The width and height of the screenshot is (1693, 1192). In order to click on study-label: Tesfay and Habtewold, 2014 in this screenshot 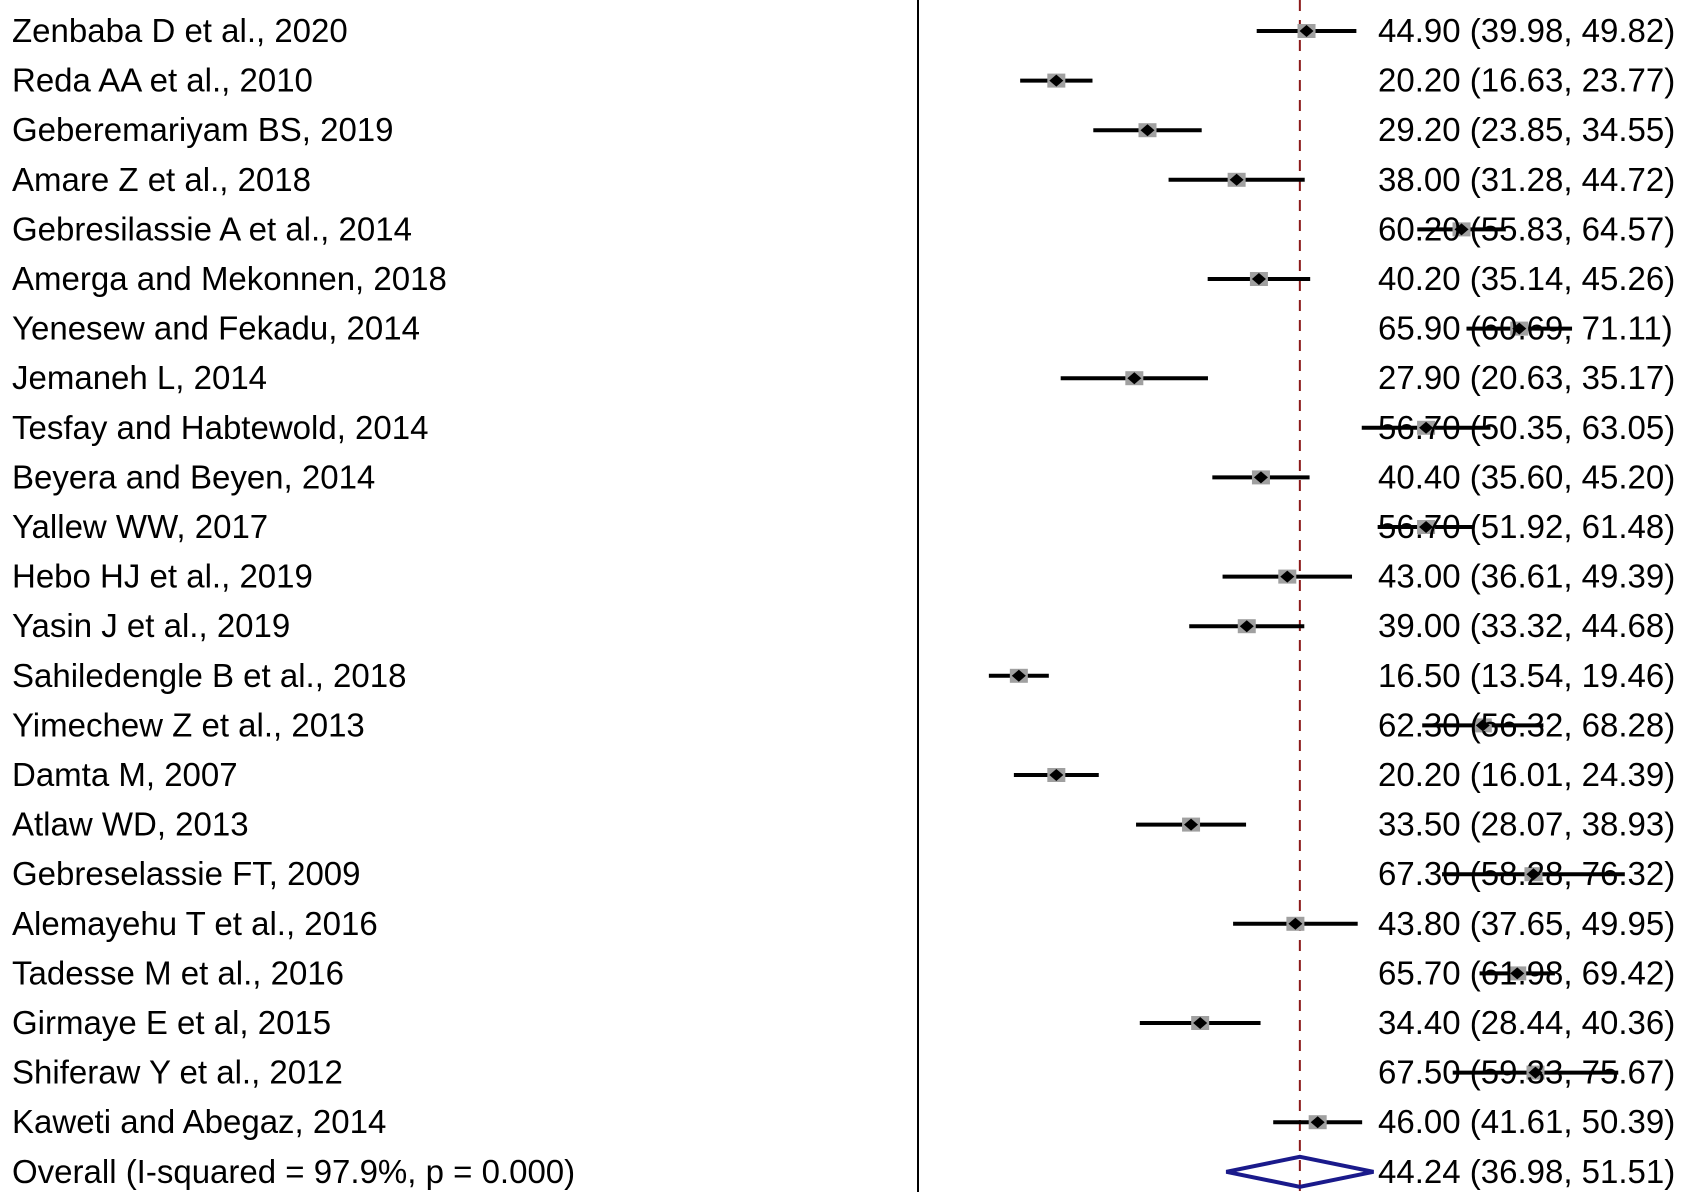, I will do `click(220, 427)`.